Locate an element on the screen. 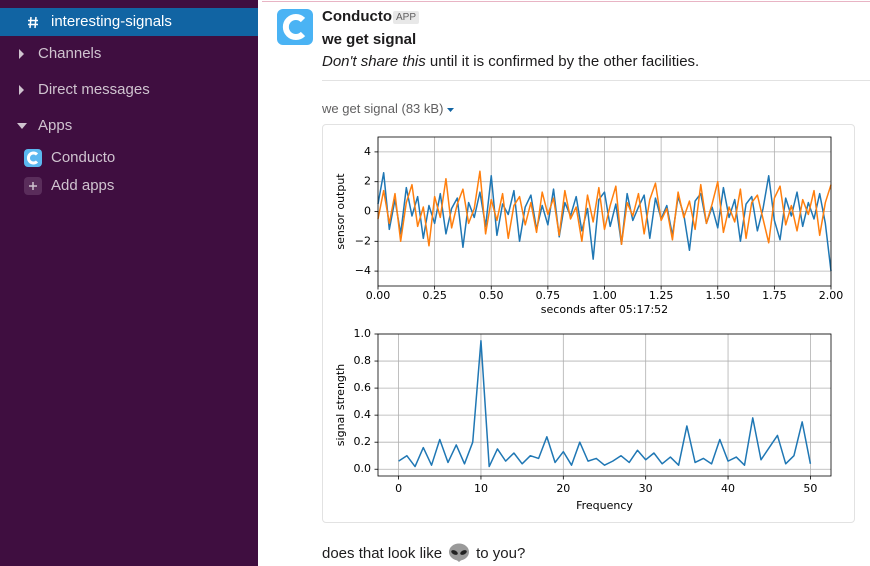 This screenshot has height=566, width=870. x-tick-label: 10 is located at coordinates (481, 488).